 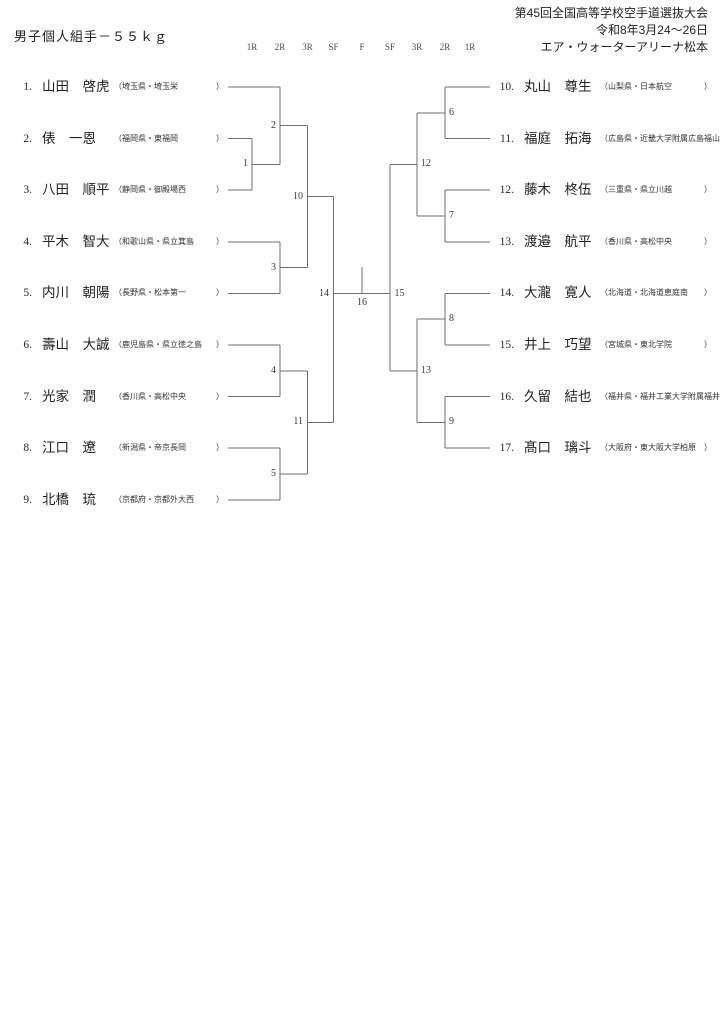 I want to click on round-label: SF, so click(x=389, y=47).